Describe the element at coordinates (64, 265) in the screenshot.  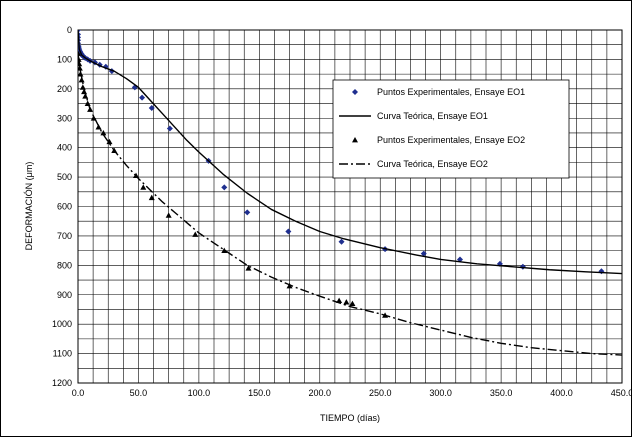
I see `y-tick-label: 800` at that location.